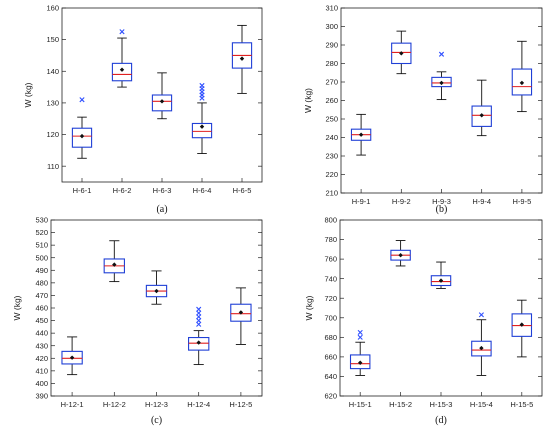 The height and width of the screenshot is (433, 550). What do you see at coordinates (521, 404) in the screenshot?
I see `x-tick-label: H-15-5` at bounding box center [521, 404].